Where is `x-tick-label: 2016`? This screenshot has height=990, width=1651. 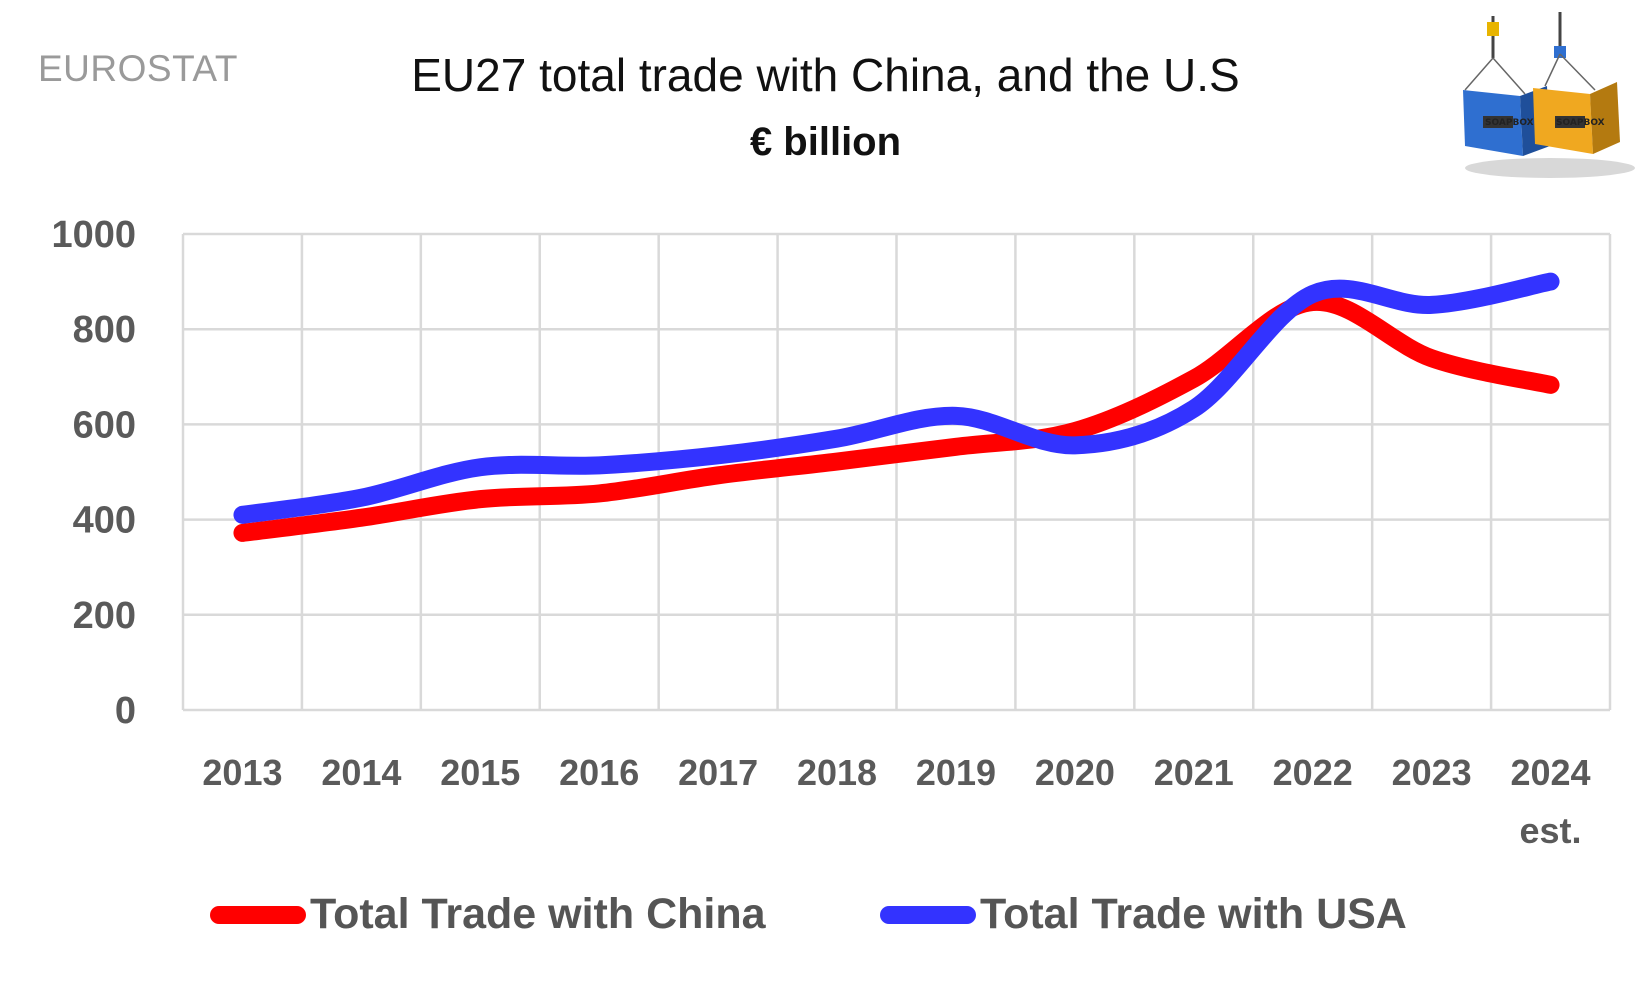
x-tick-label: 2016 is located at coordinates (599, 772).